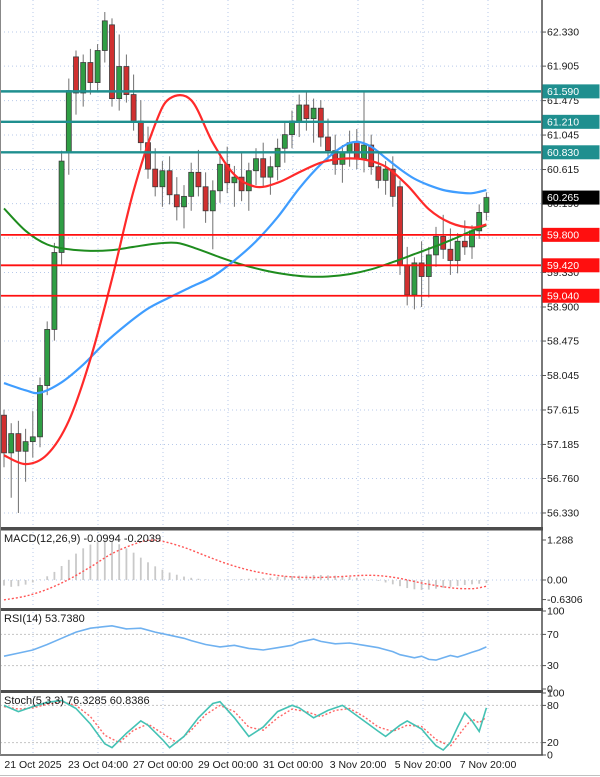 The image size is (600, 777). What do you see at coordinates (563, 513) in the screenshot?
I see `price-tick-label: 56.330` at bounding box center [563, 513].